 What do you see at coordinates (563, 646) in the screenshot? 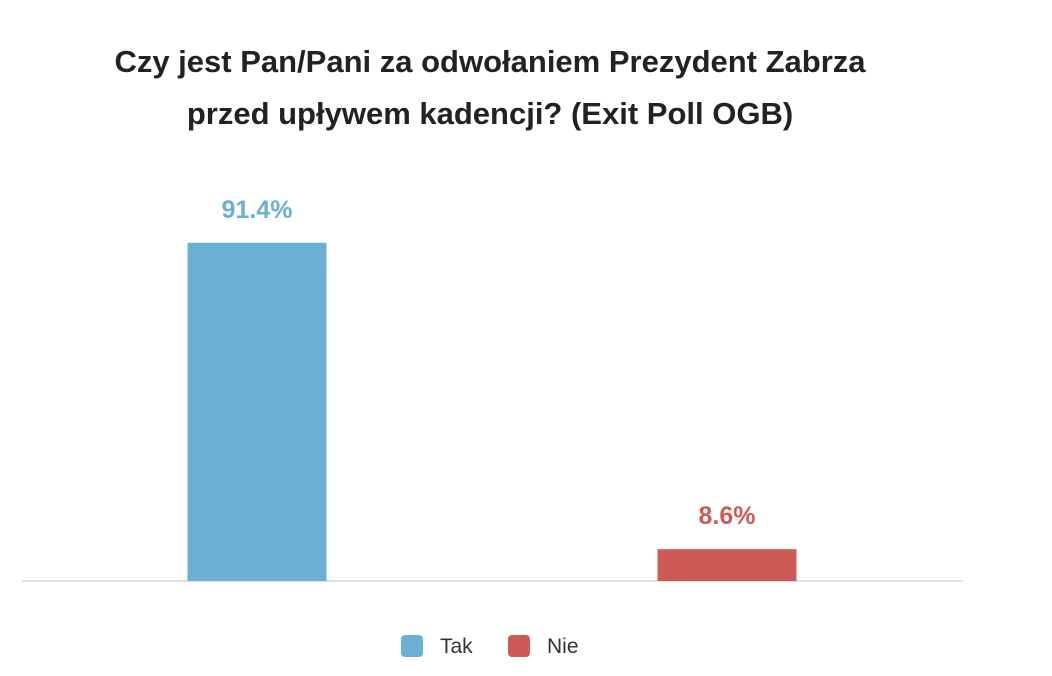
I see `legend-label-nie: Nie` at bounding box center [563, 646].